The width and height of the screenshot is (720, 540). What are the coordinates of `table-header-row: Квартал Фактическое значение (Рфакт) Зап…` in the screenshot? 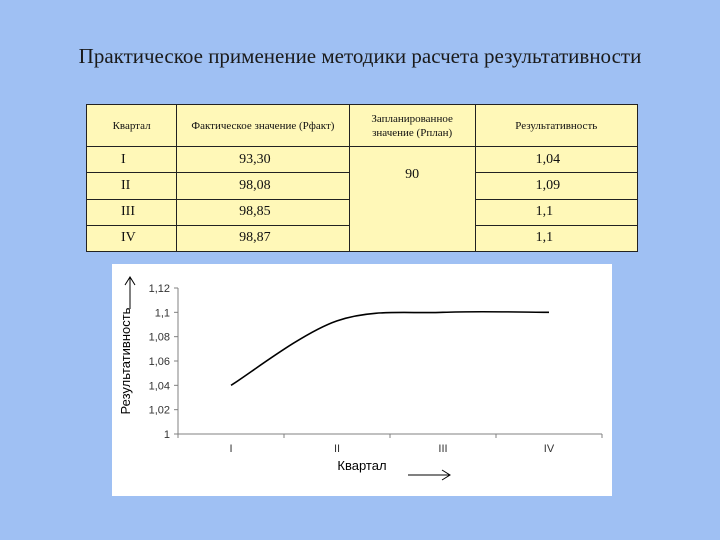 It's located at (362, 125).